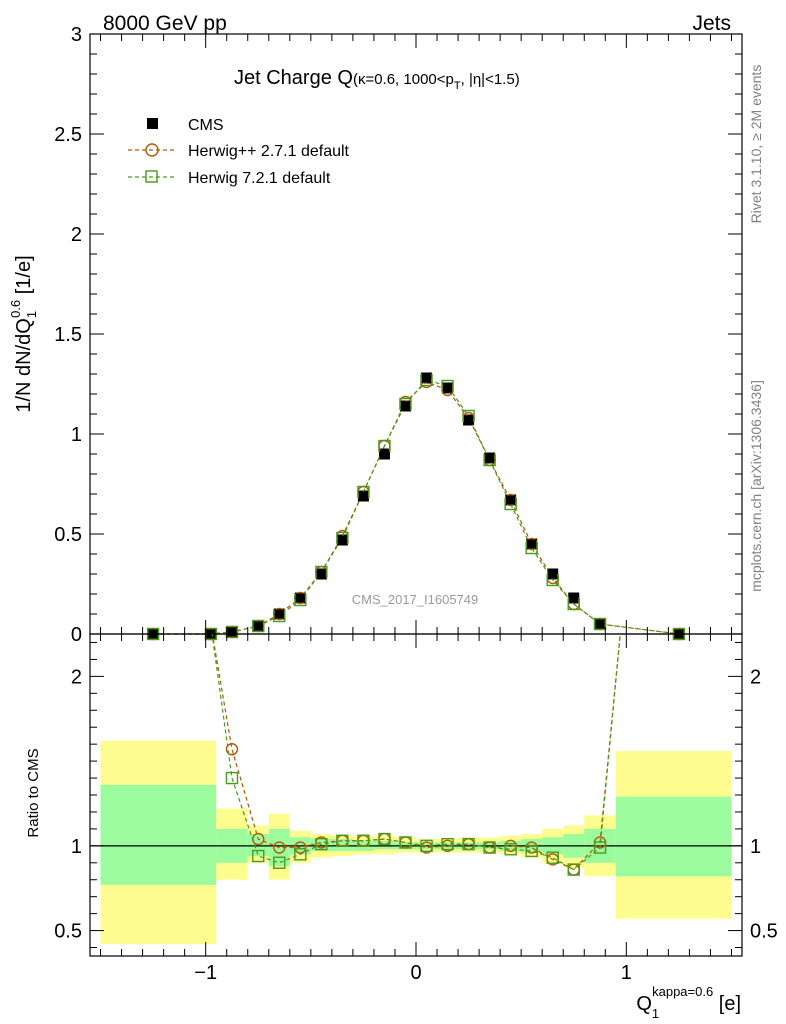 This screenshot has width=786, height=1024. I want to click on x-axis-label: Q1 kappa=0.6 [e], so click(688, 1002).